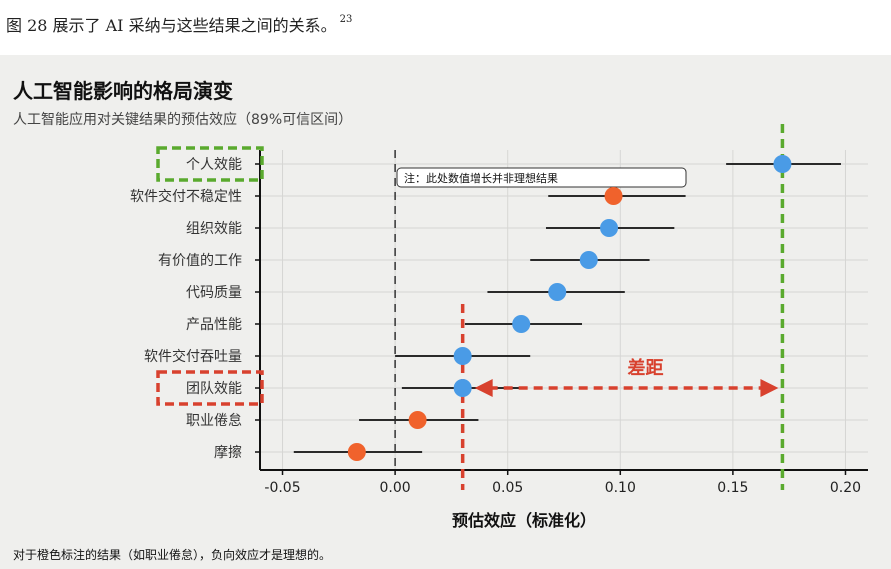 The width and height of the screenshot is (891, 569). Describe the element at coordinates (123, 91) in the screenshot. I see `chart-title: 人工智能影响的格局演变` at that location.